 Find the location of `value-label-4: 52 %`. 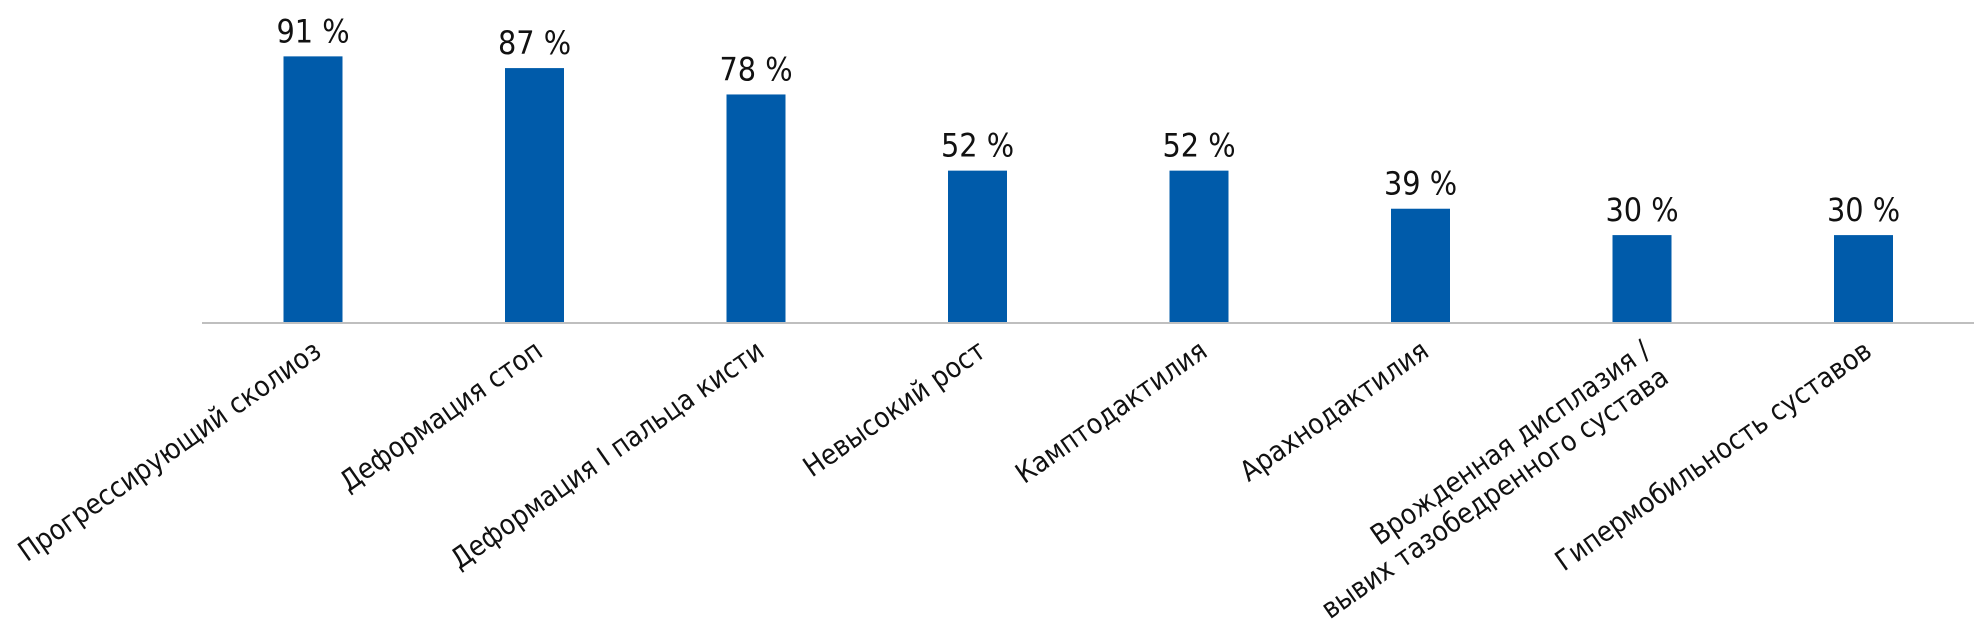

value-label-4: 52 % is located at coordinates (977, 146).